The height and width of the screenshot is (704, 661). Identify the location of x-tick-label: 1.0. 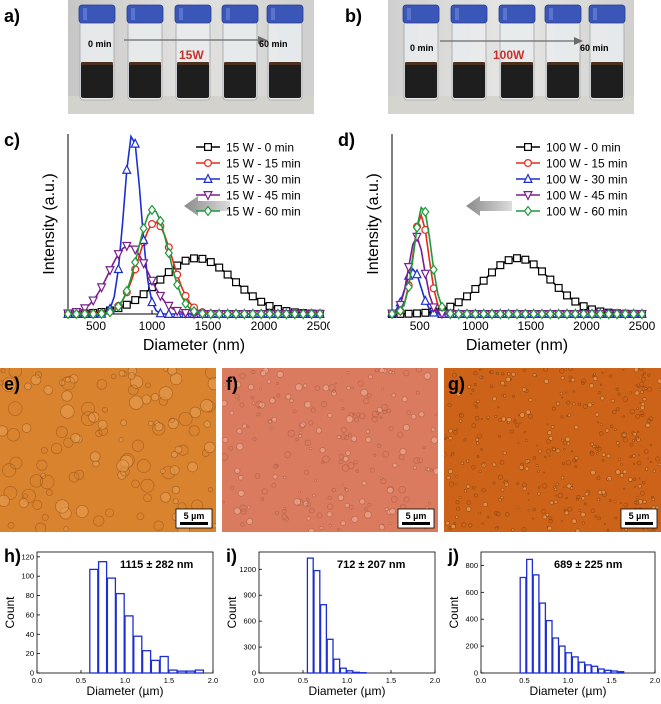
(568, 680).